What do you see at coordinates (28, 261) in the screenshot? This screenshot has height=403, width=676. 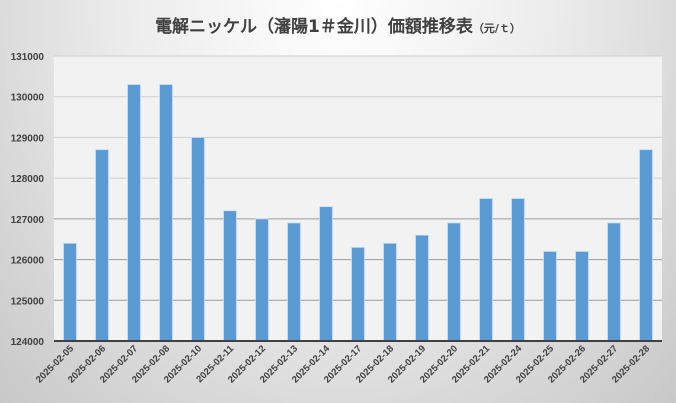 I see `y-tick-label: 126000` at bounding box center [28, 261].